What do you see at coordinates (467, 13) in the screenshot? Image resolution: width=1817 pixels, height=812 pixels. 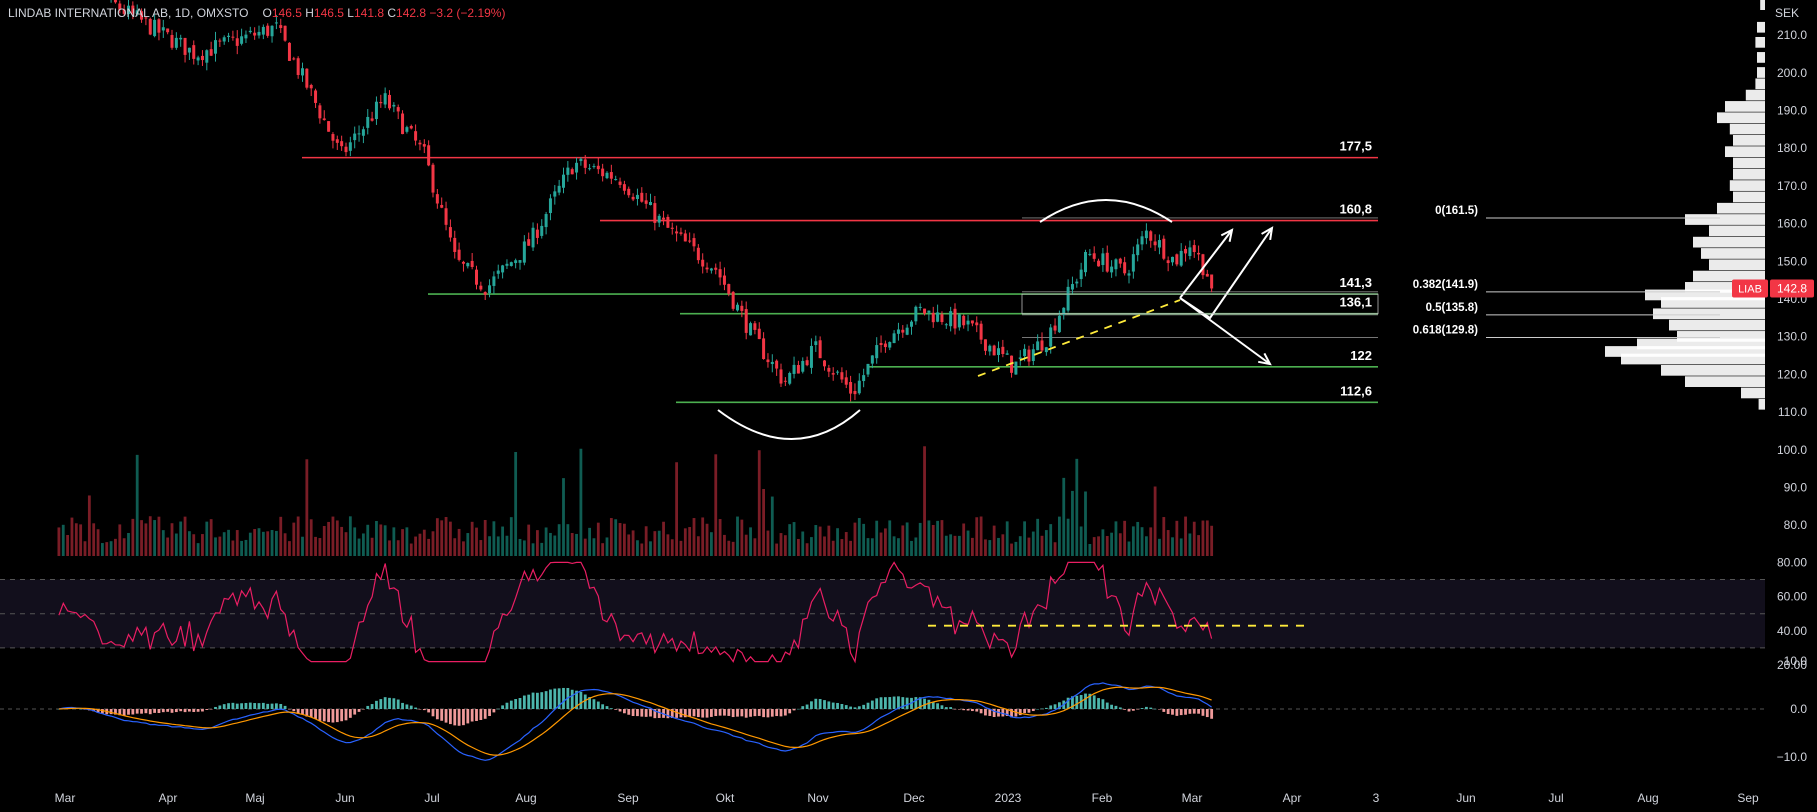 I see `change-value: −3.2 (−2.19%)` at bounding box center [467, 13].